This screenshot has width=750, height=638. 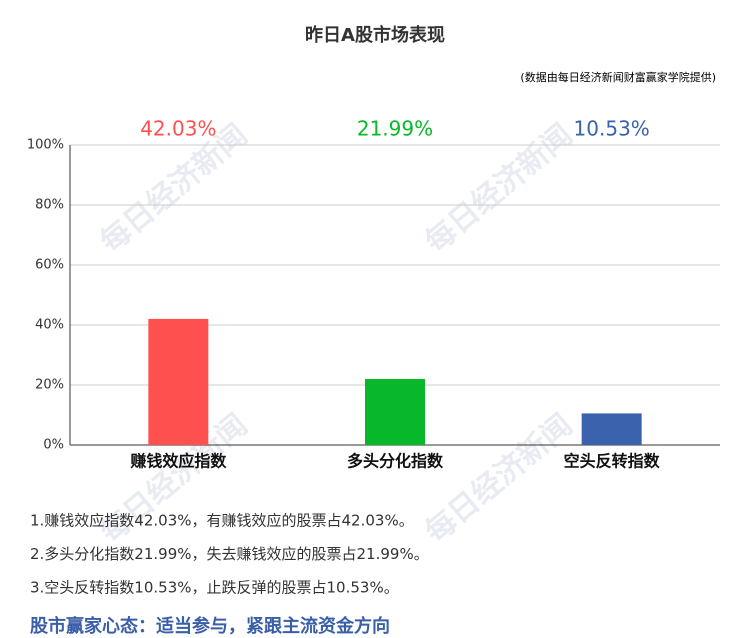 What do you see at coordinates (49, 325) in the screenshot?
I see `y-tick-label: 40%` at bounding box center [49, 325].